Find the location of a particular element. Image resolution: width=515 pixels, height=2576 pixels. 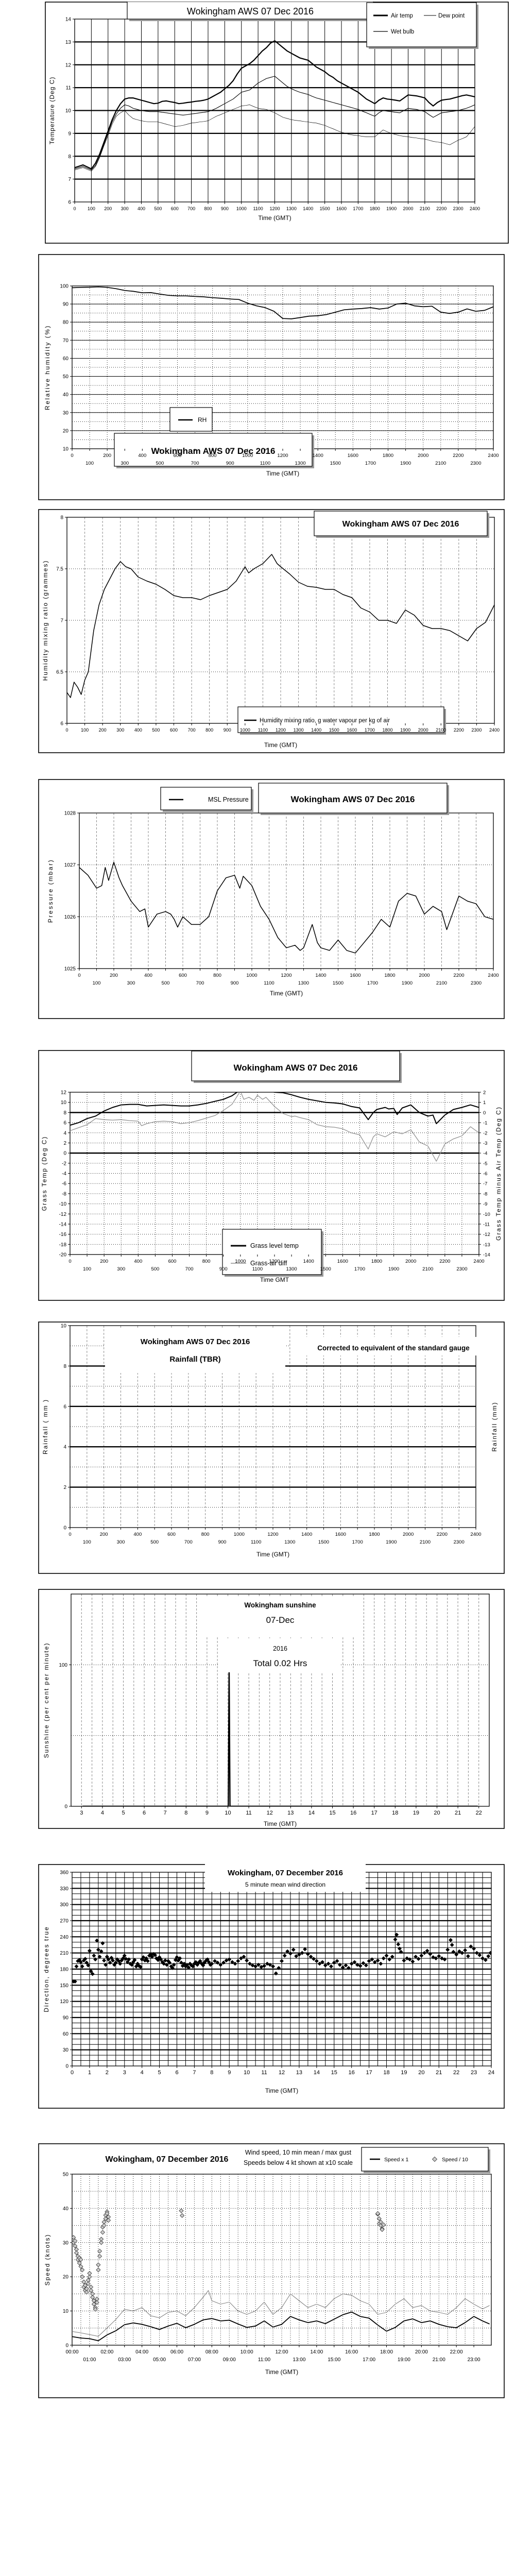

svg-text: 07-Dec is located at coordinates (280, 1620).